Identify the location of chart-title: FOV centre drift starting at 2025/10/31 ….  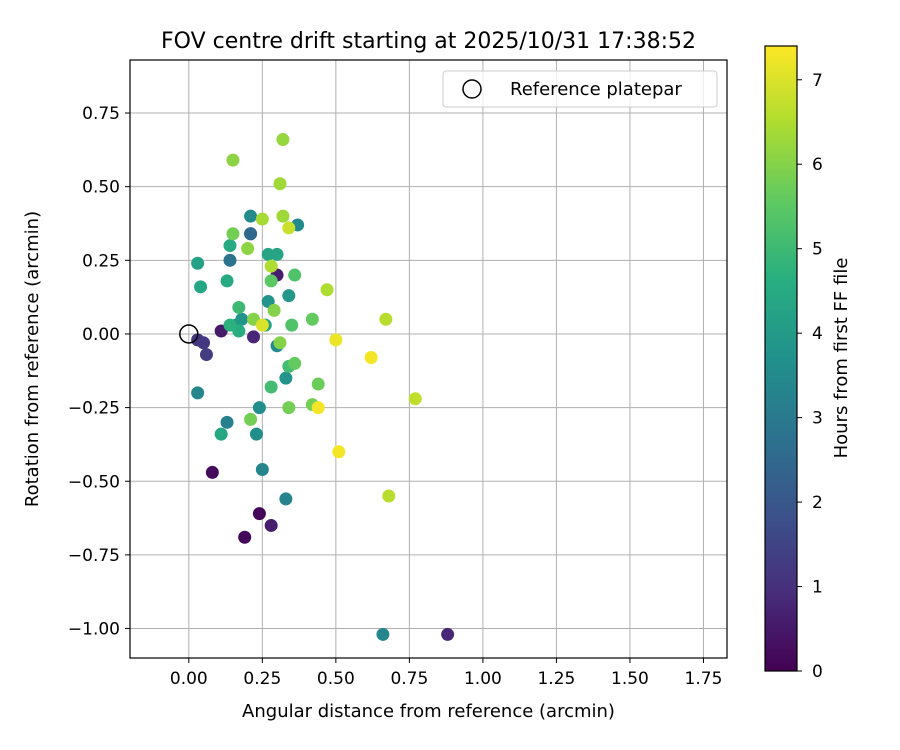
(428, 41).